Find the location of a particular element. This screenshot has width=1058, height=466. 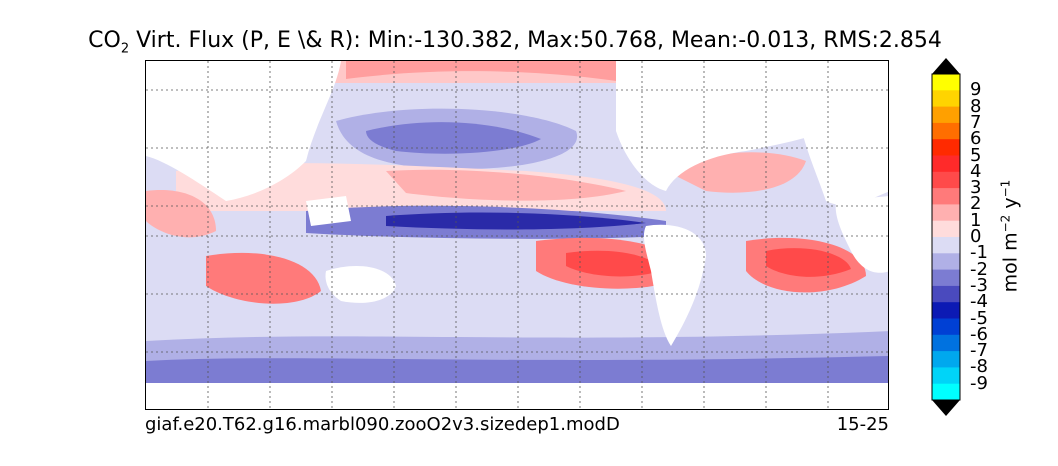

colorbar-min-extend-arrow is located at coordinates (946, 408).